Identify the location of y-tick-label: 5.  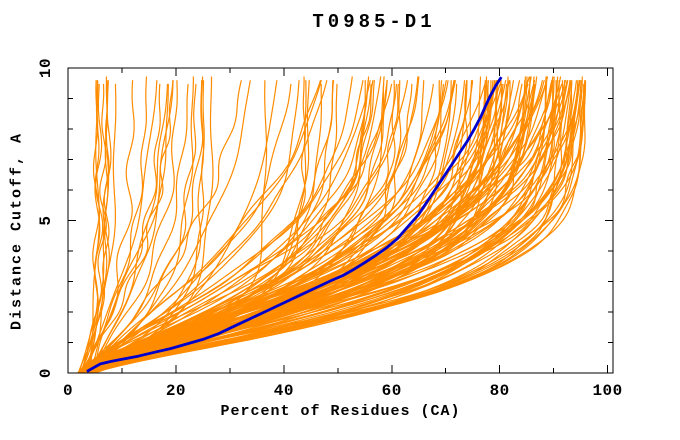
(46, 220).